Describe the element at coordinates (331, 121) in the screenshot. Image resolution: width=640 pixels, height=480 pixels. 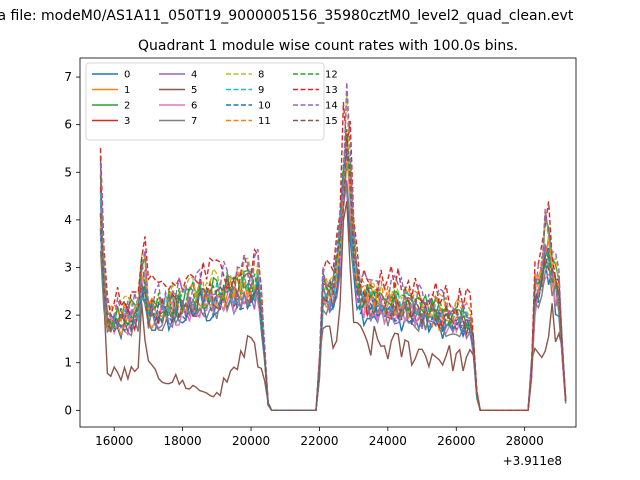
I see `legend-label: 15` at that location.